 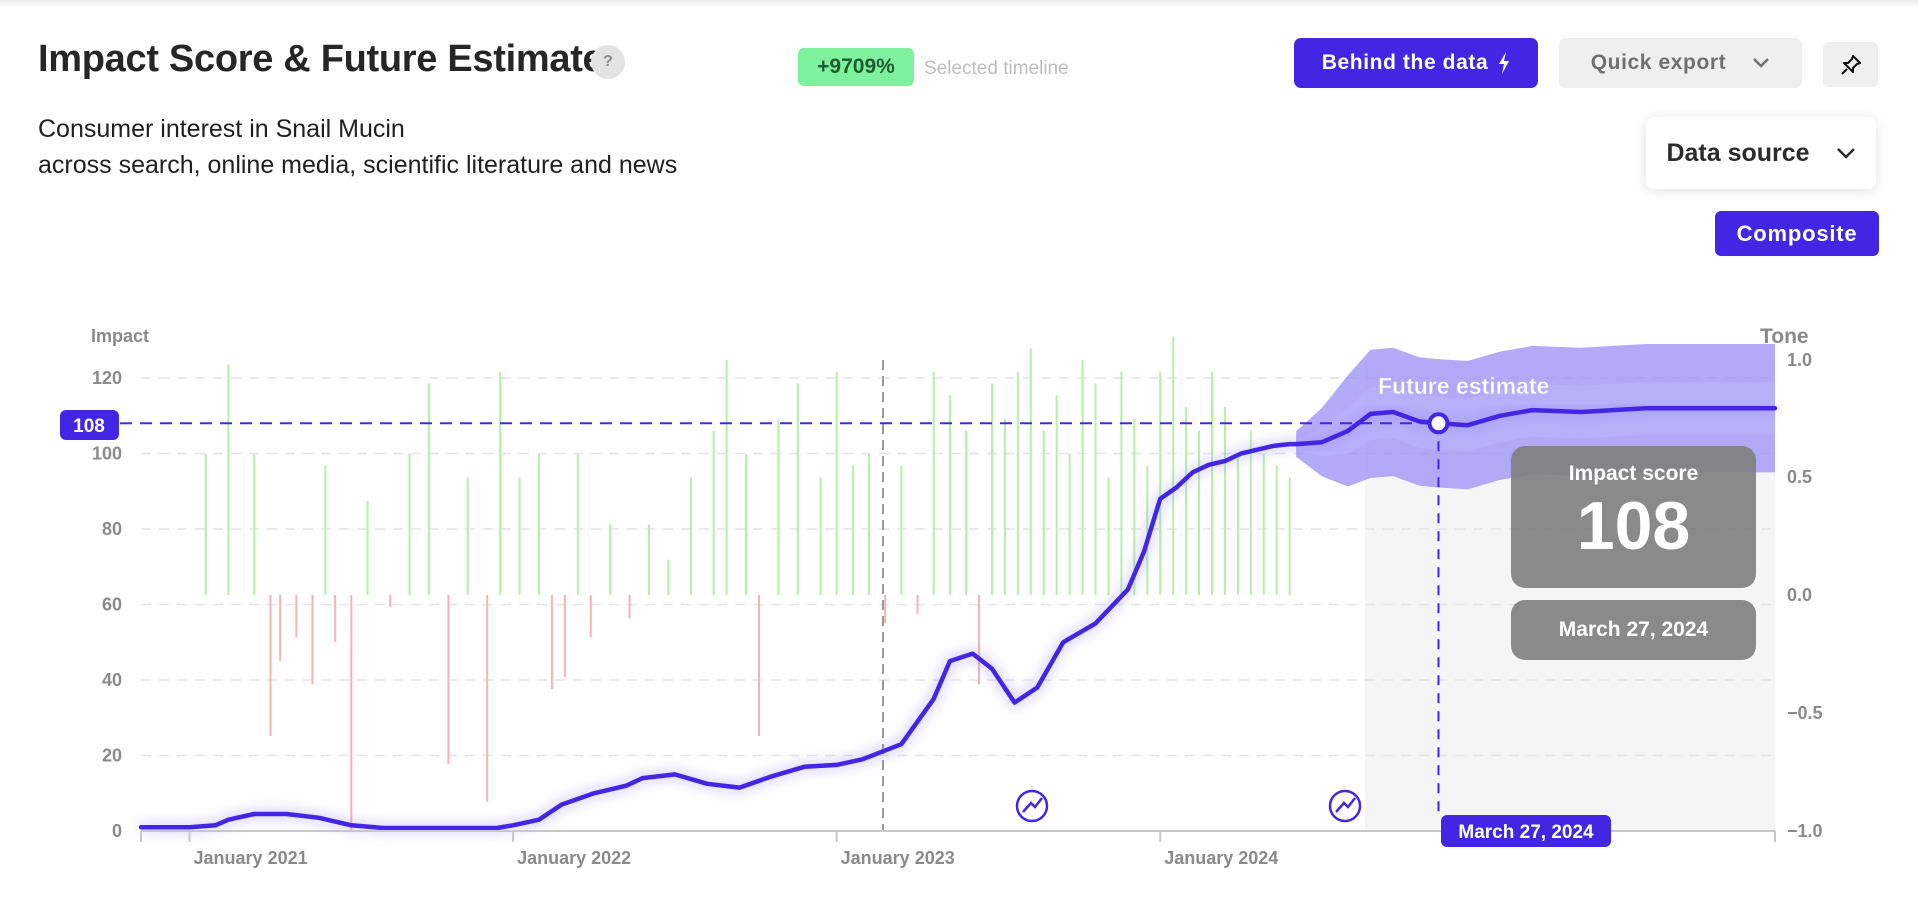 What do you see at coordinates (1680, 63) in the screenshot?
I see `quick-export-button: Quick export` at bounding box center [1680, 63].